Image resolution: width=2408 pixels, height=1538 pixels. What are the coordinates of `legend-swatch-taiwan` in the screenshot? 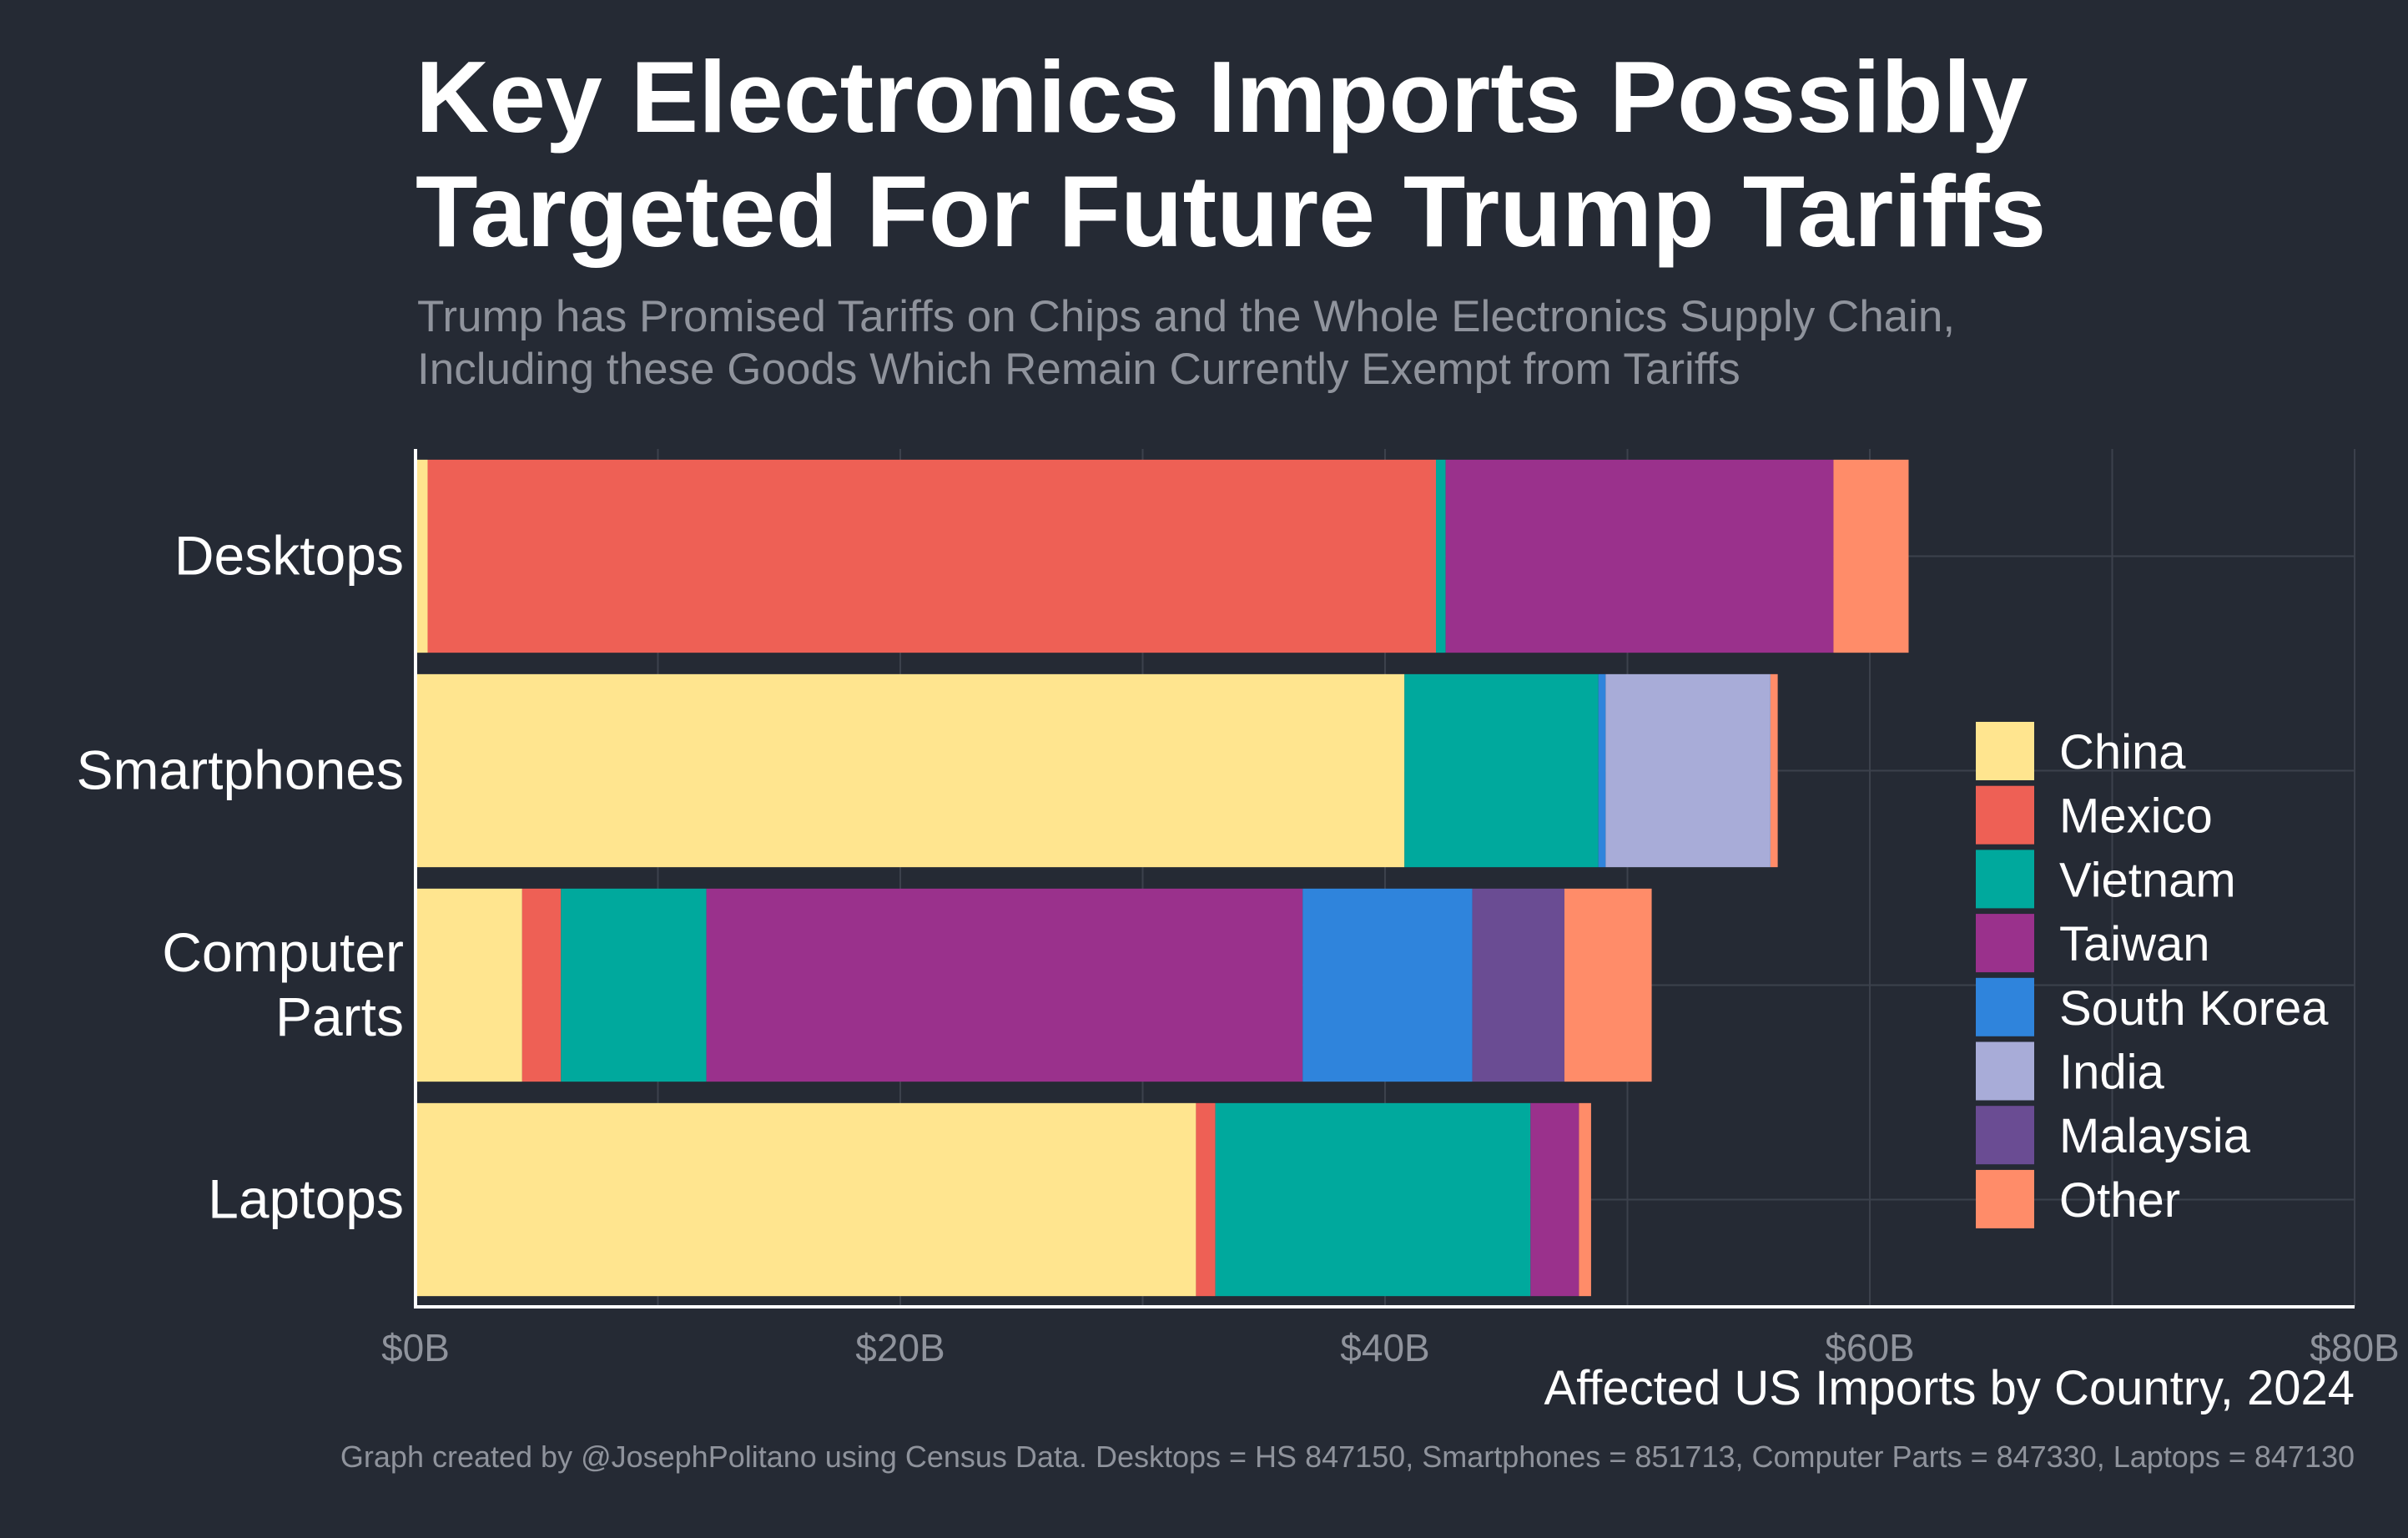 It's located at (2005, 943).